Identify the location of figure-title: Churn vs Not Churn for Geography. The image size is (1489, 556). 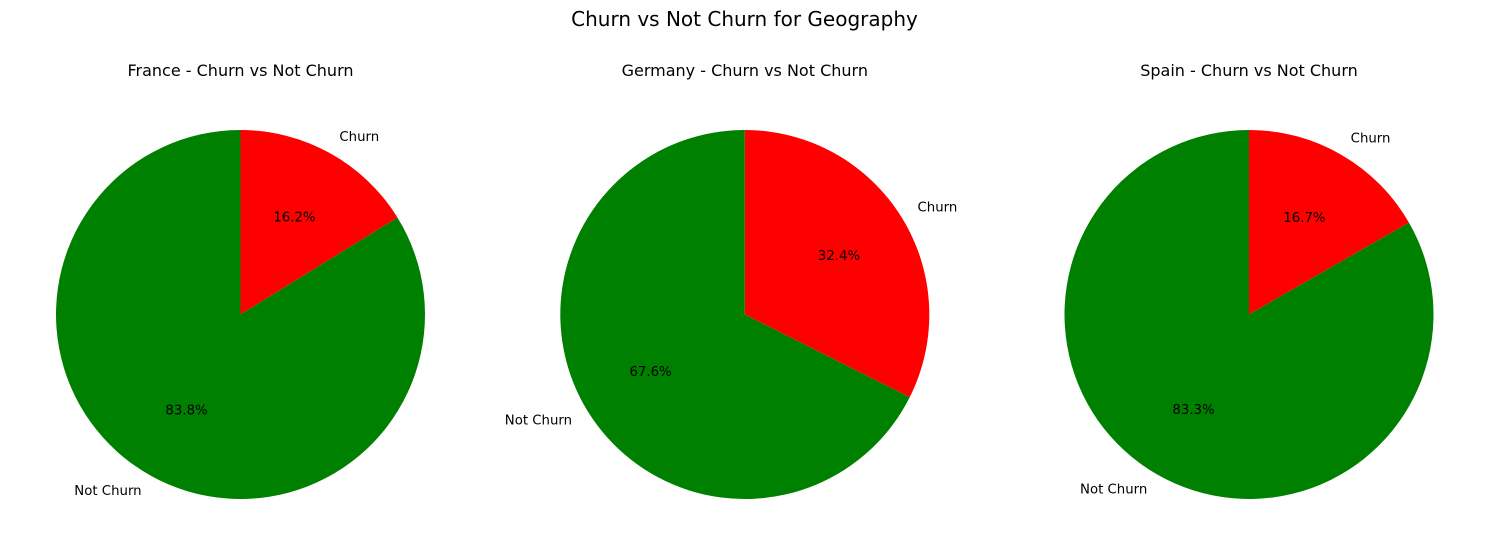
(744, 19).